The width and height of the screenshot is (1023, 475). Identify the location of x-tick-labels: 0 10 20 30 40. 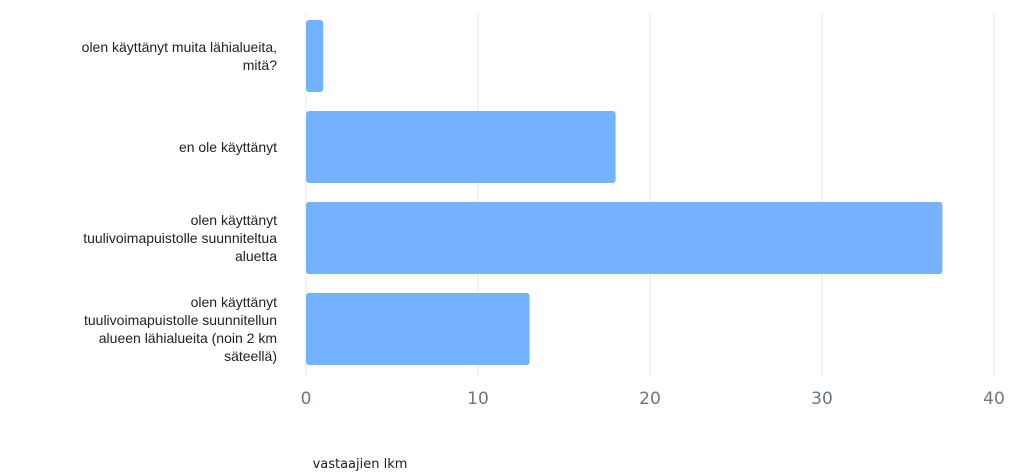
(653, 399).